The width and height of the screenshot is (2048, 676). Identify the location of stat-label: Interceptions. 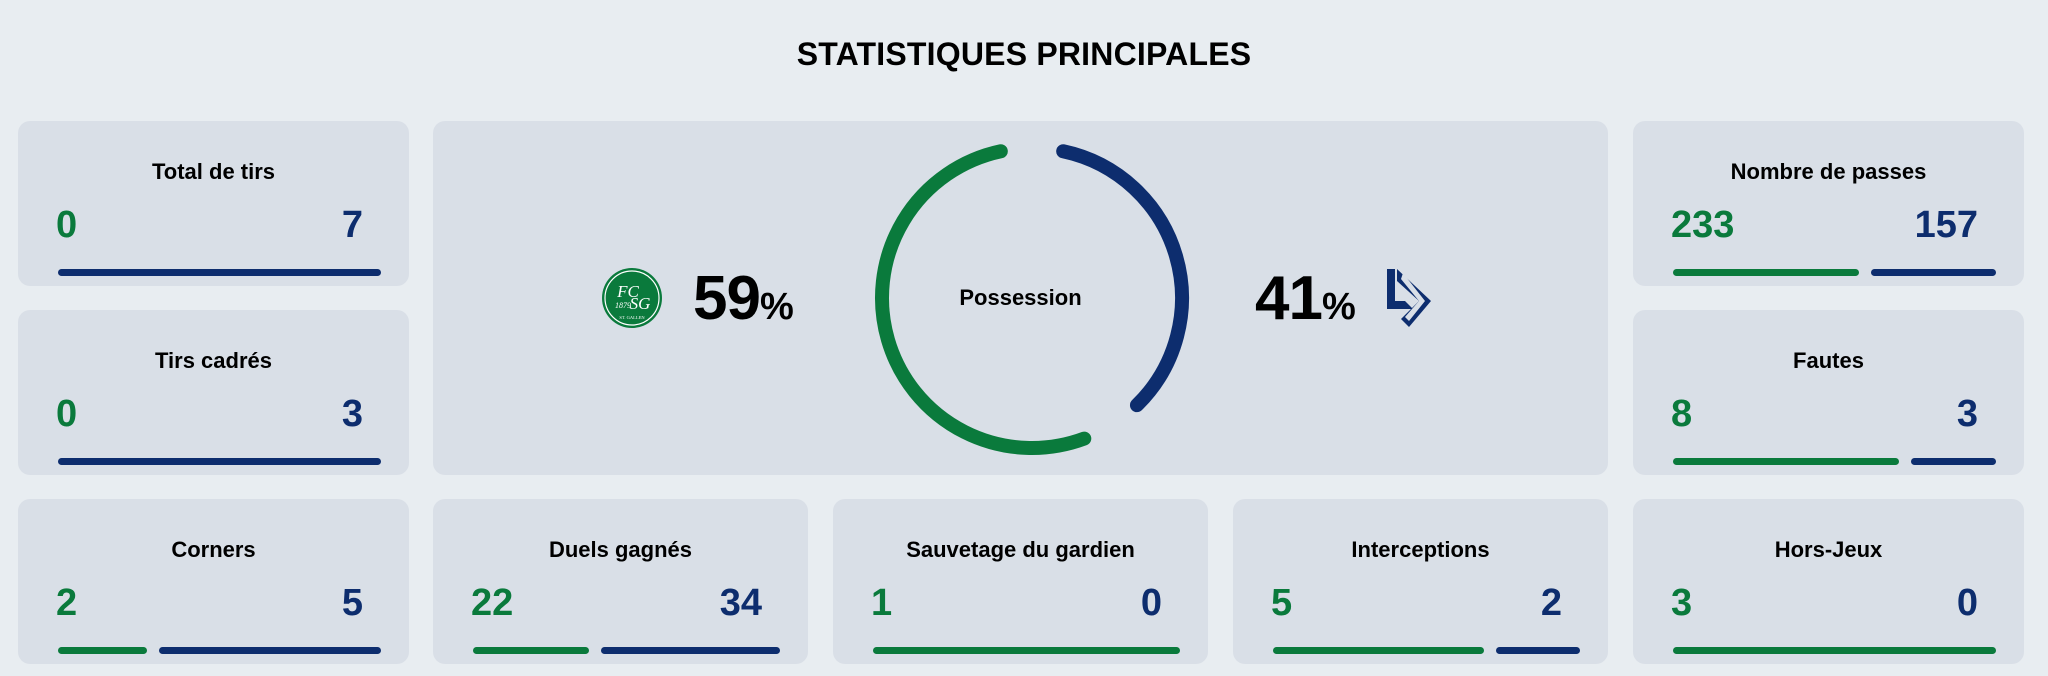
(1420, 549).